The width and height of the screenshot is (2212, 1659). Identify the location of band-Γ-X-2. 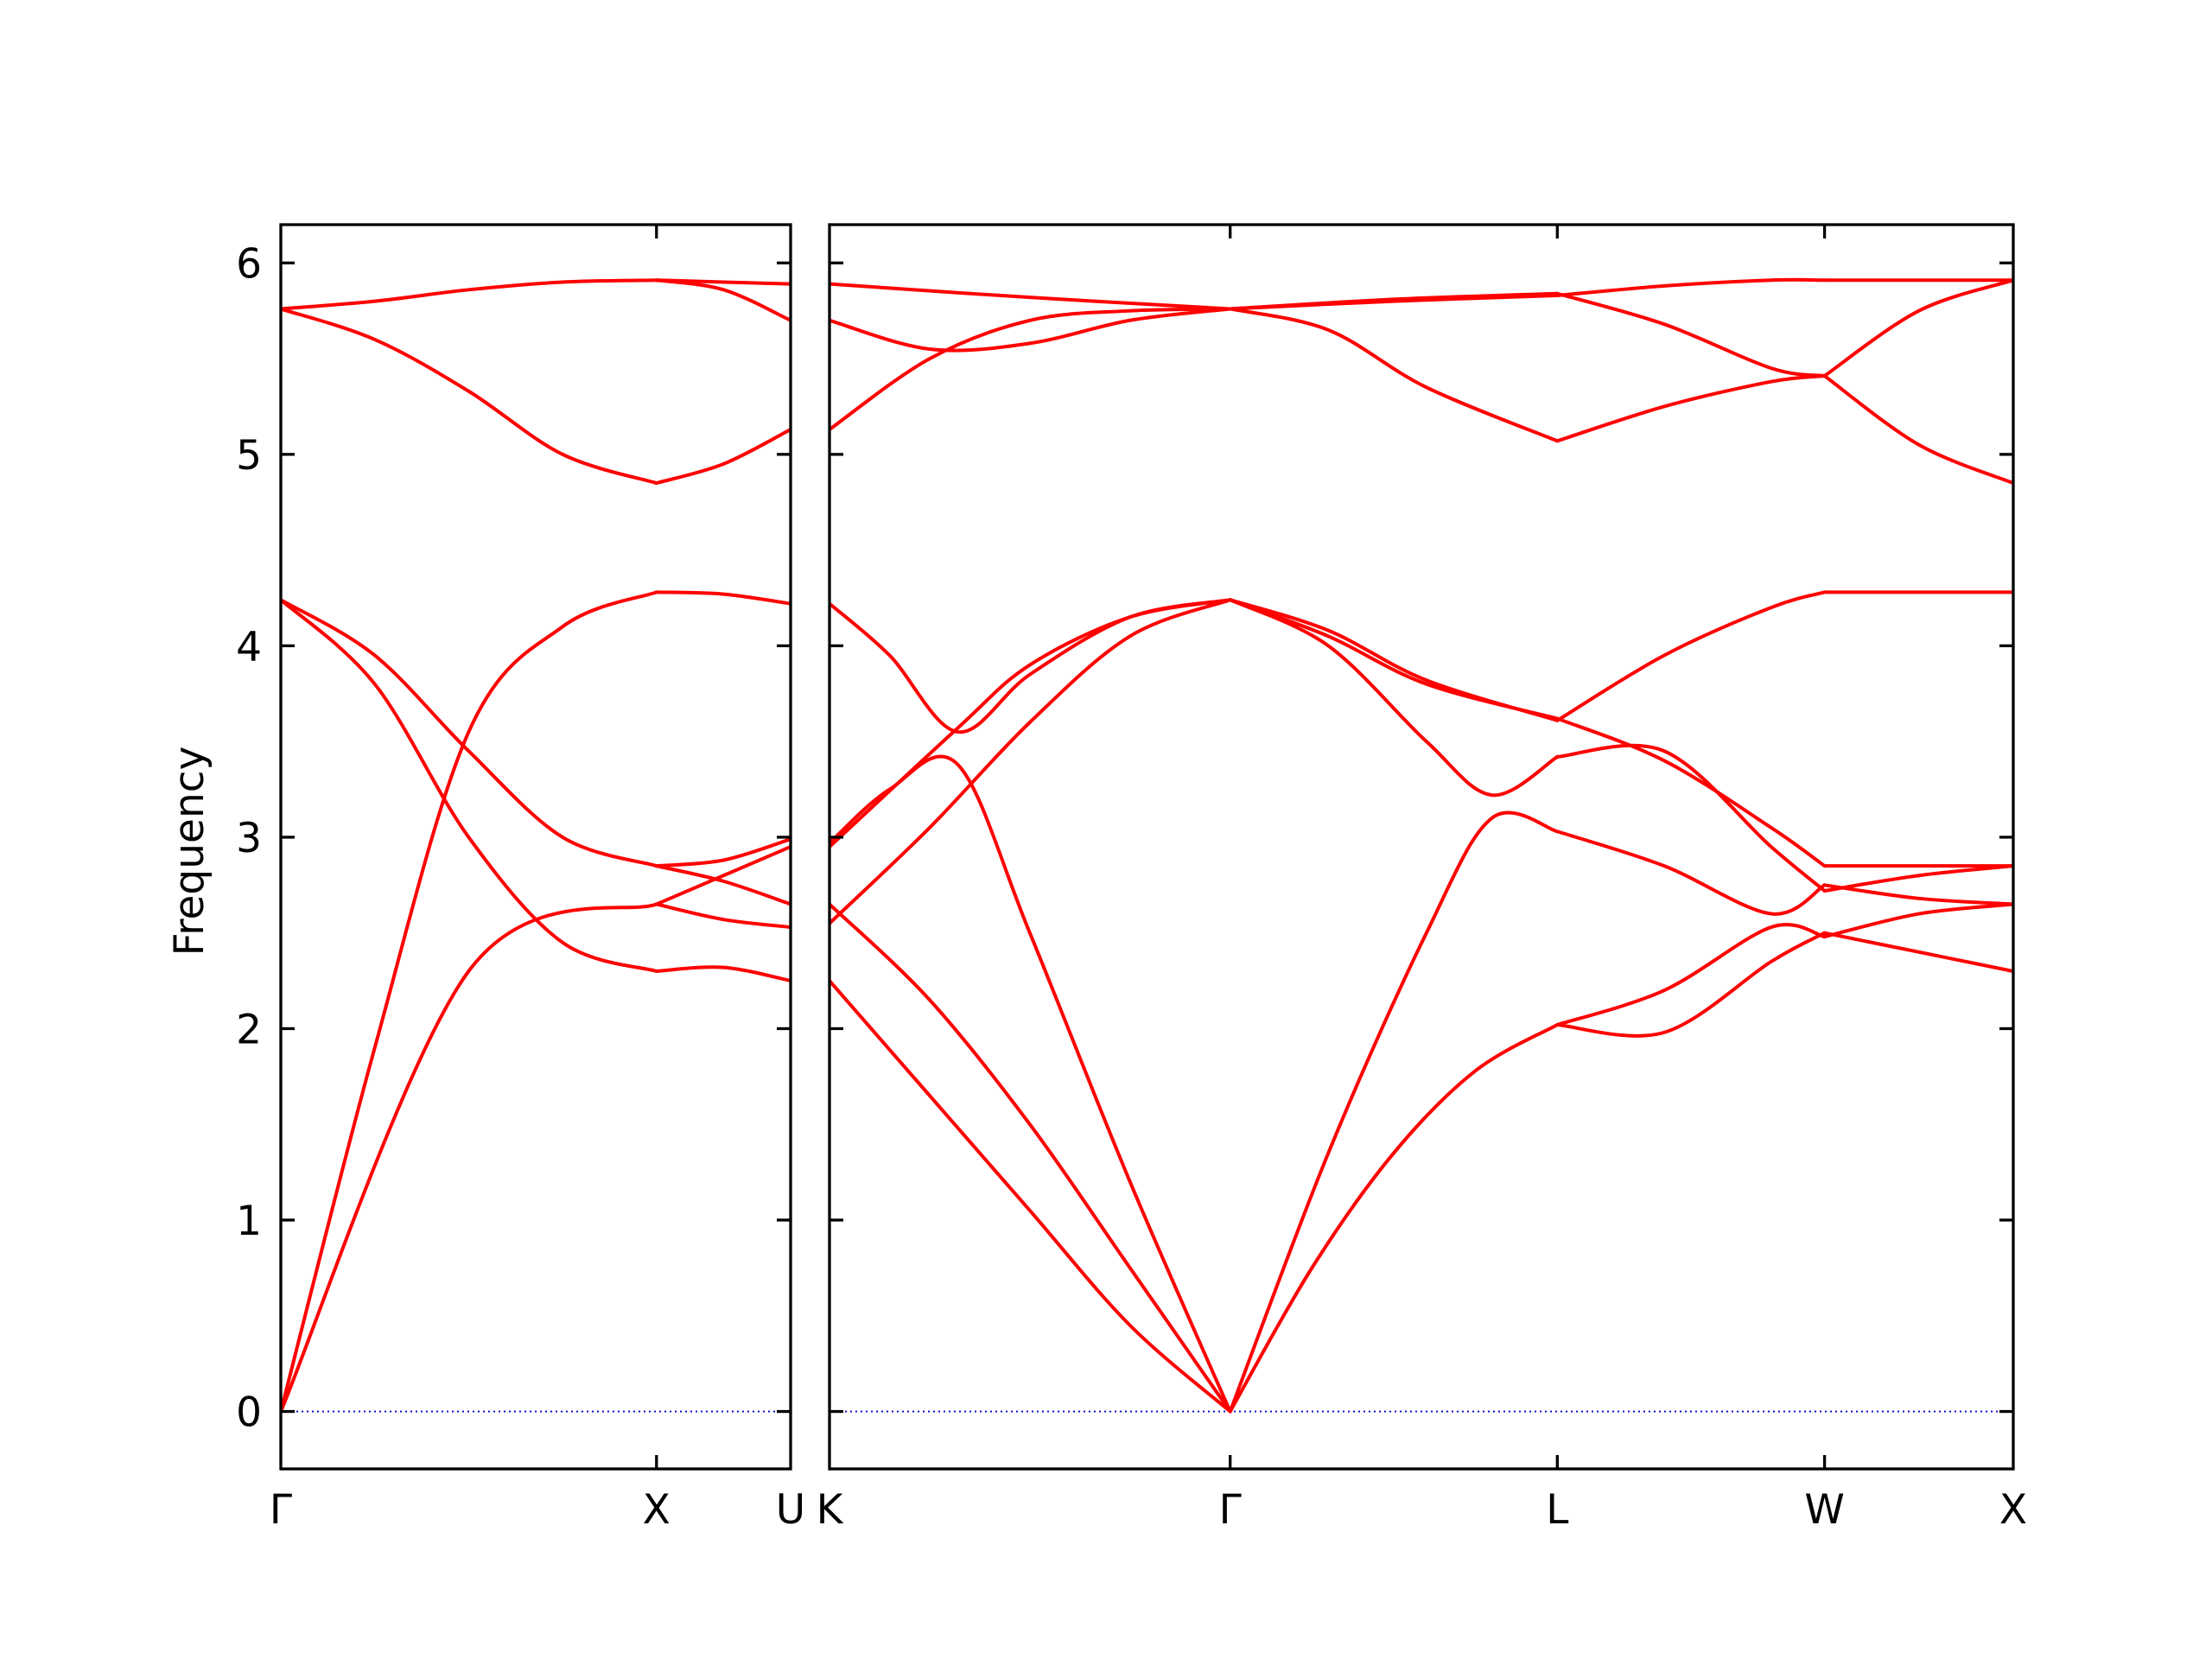
(469, 1002).